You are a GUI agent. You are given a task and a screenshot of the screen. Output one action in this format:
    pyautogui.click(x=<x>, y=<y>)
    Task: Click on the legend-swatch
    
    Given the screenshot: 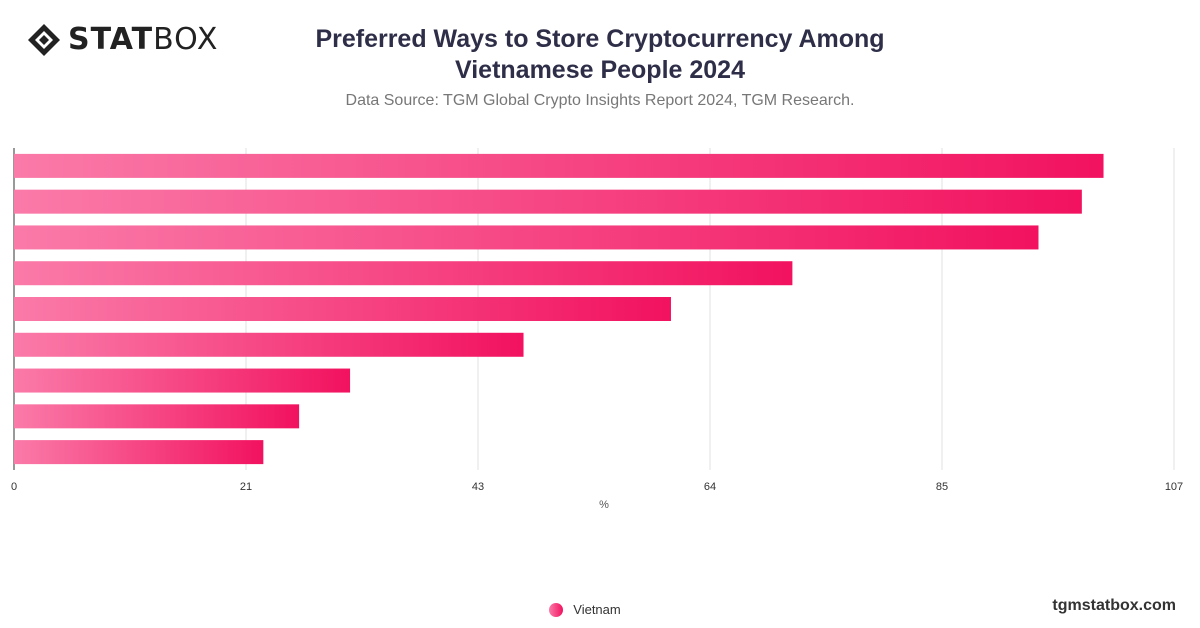 What is the action you would take?
    pyautogui.click(x=556, y=609)
    